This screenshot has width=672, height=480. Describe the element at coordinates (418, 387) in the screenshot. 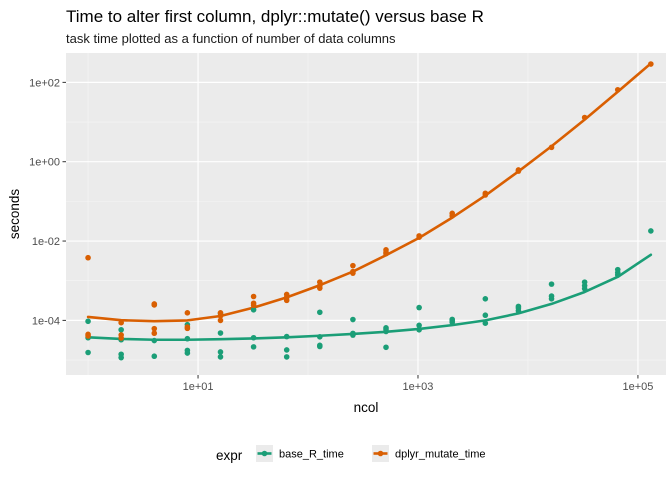

I see `x-tick-label: 1e+03` at that location.